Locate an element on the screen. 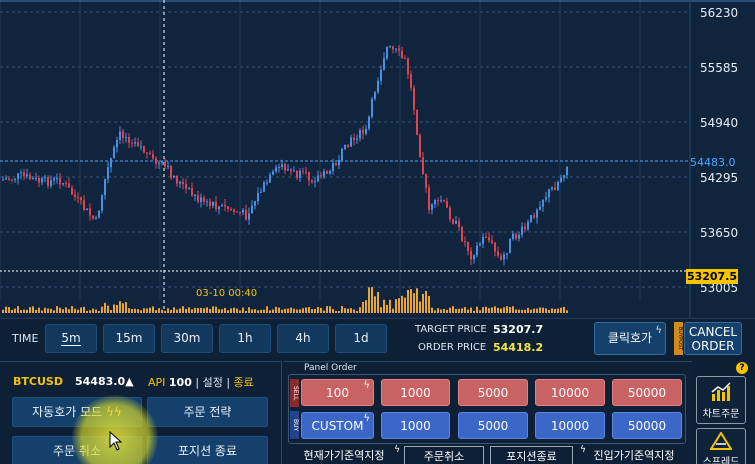 The height and width of the screenshot is (464, 755). timeframe-30m-button: 30m is located at coordinates (187, 338).